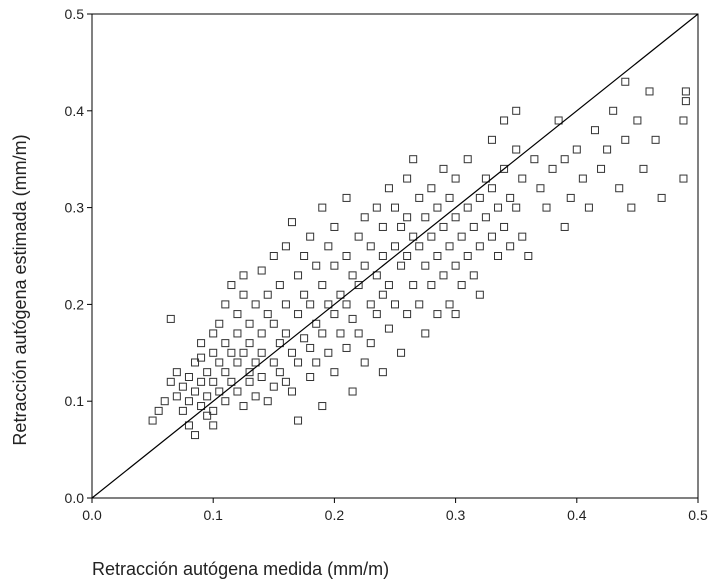  I want to click on y-axis-title: Retracción autógena estimada (mm/m), so click(20, 289).